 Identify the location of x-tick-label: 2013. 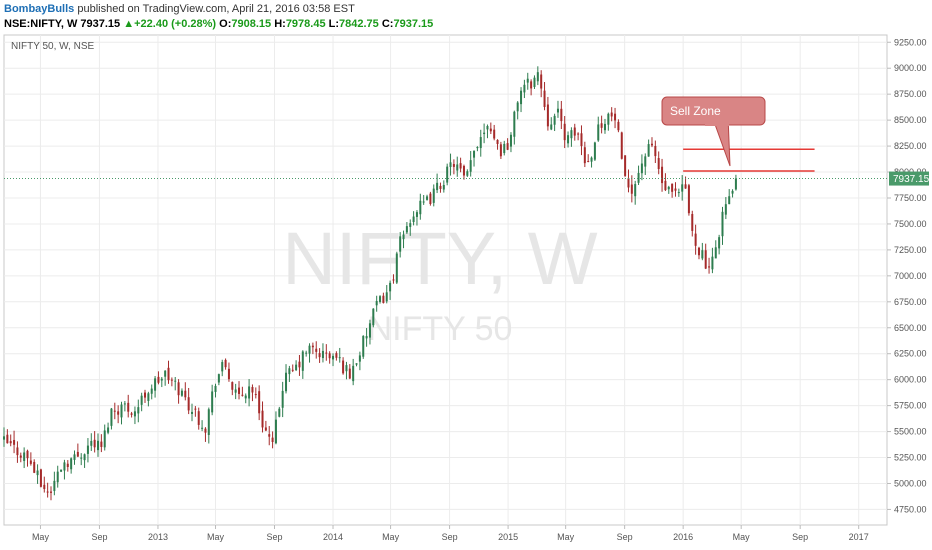
(158, 537).